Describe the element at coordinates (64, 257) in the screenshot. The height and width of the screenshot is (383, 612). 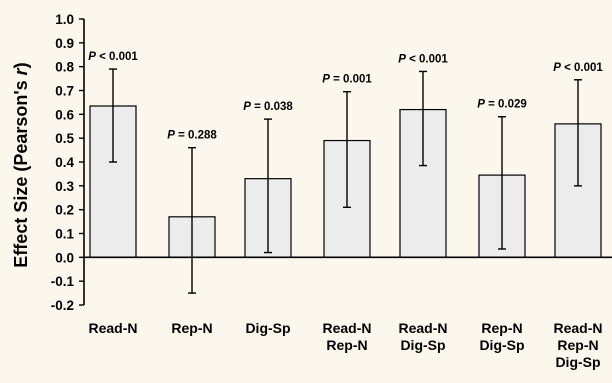
I see `y-tick-label: 0.0` at that location.